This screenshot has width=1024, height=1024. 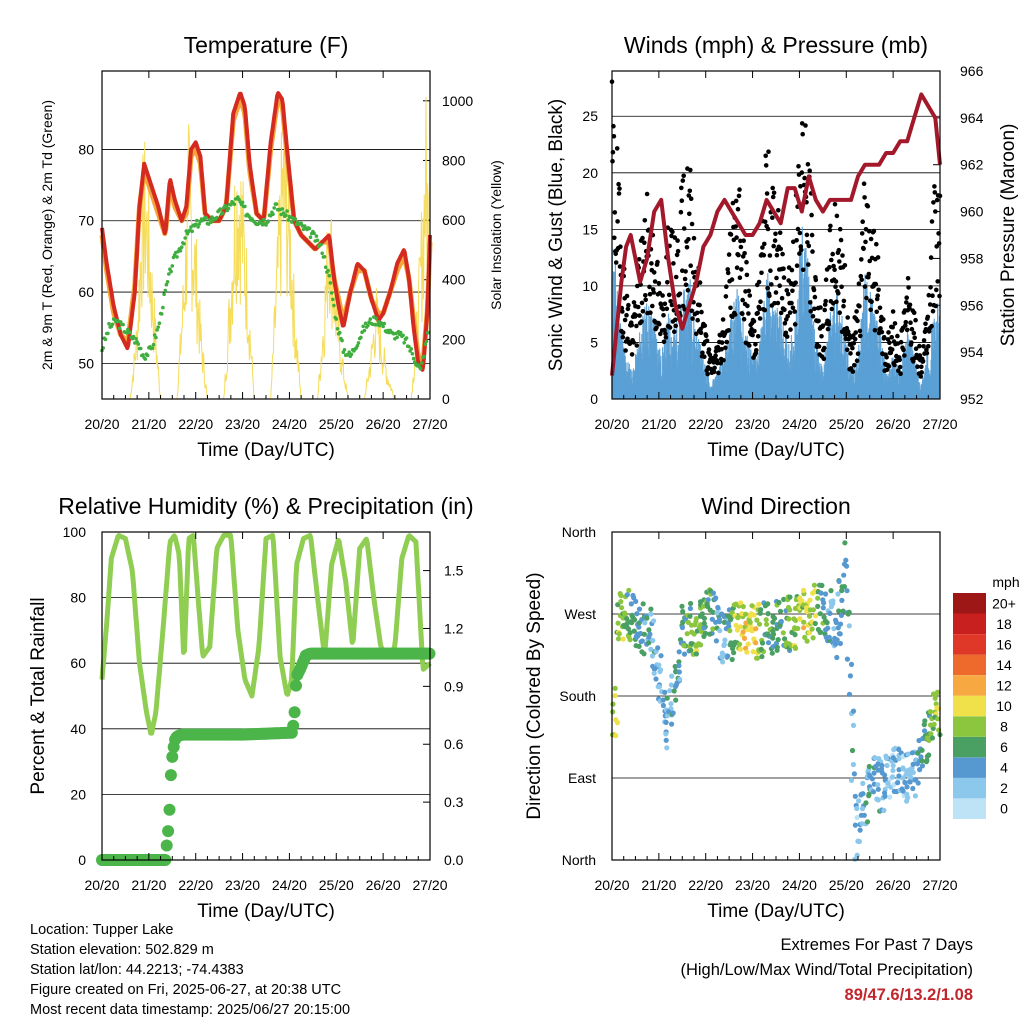 I want to click on y2-tick-label: 0.0, so click(x=454, y=860).